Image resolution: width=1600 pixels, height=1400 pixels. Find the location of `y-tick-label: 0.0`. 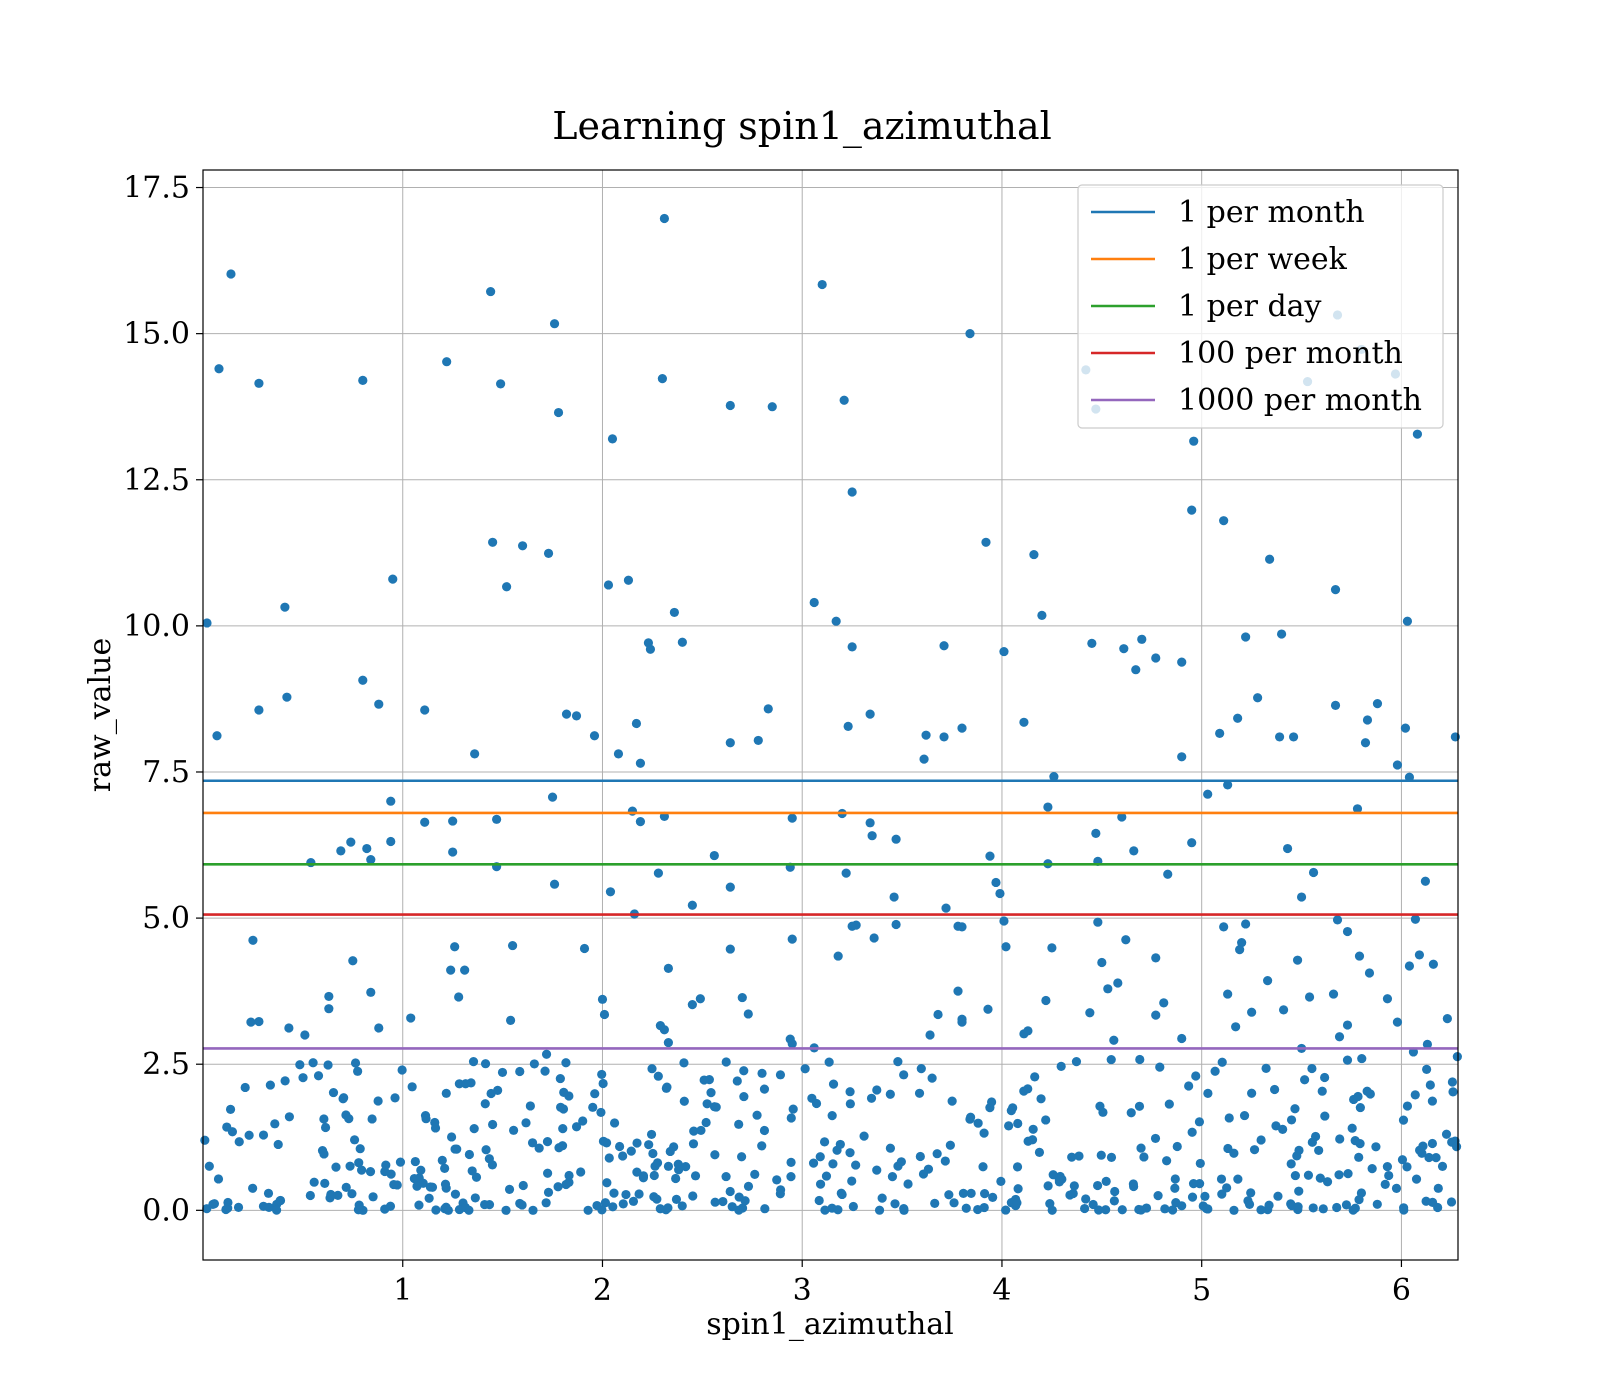

y-tick-label: 0.0 is located at coordinates (166, 1210).